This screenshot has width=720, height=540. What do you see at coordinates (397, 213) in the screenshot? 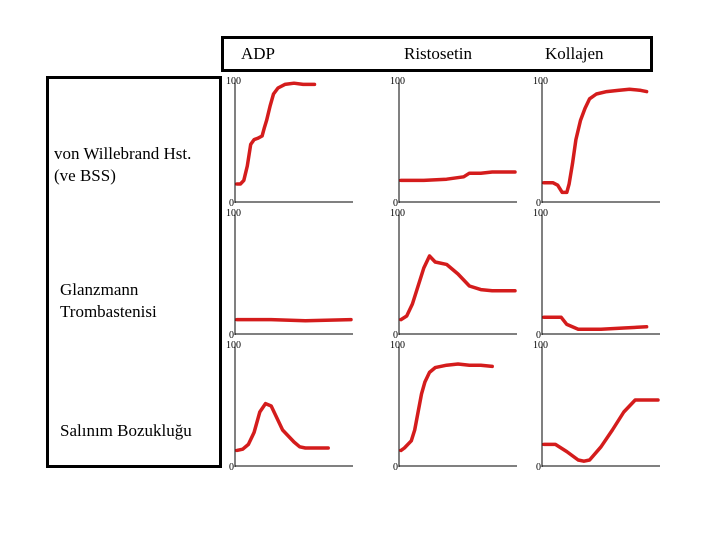
I see `panel-glanzmann-ristosetin-tick-100: 100` at bounding box center [397, 213].